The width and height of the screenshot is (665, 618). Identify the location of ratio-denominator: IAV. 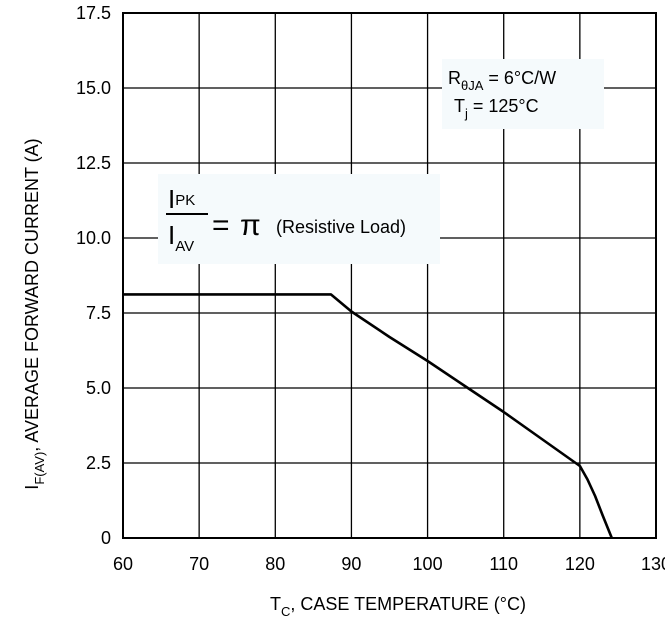
(181, 237).